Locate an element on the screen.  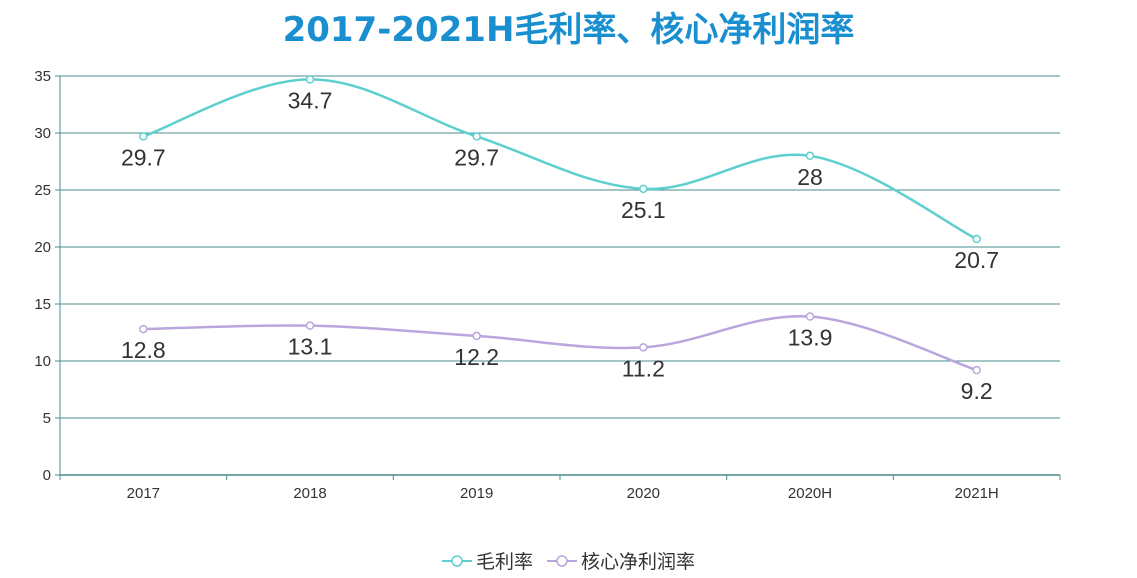
x-tick-label: 2019 is located at coordinates (476, 493).